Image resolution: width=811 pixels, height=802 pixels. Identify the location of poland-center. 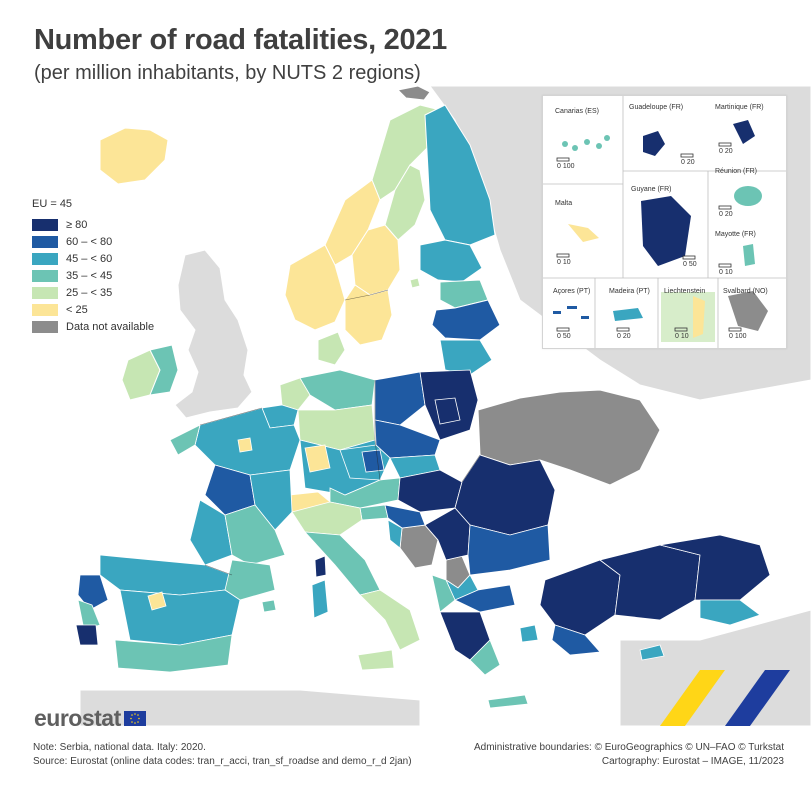
(447, 411).